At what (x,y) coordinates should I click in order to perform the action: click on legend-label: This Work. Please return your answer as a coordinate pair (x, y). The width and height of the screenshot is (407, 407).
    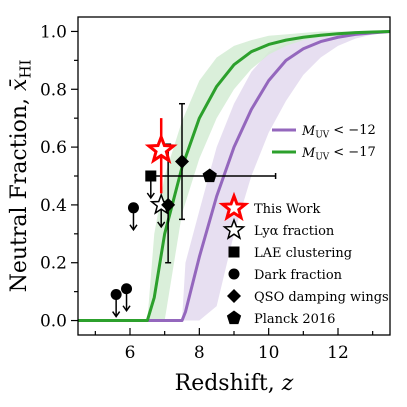
    Looking at the image, I should click on (287, 209).